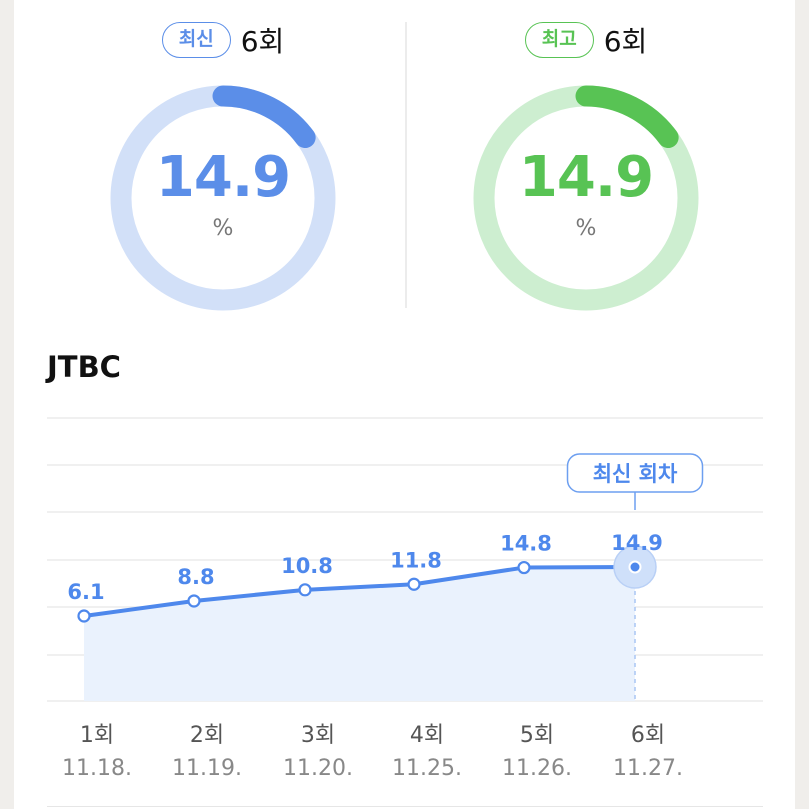 Image resolution: width=809 pixels, height=809 pixels. What do you see at coordinates (405, 806) in the screenshot?
I see `bottom-divider` at bounding box center [405, 806].